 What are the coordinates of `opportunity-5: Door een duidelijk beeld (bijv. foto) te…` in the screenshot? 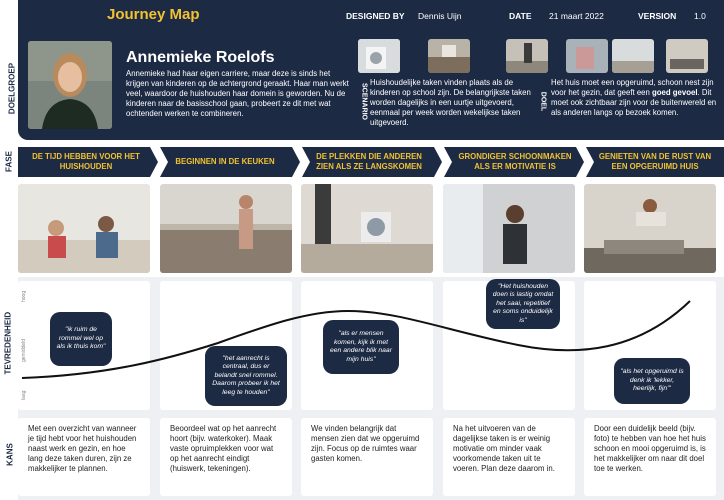 It's located at (650, 457).